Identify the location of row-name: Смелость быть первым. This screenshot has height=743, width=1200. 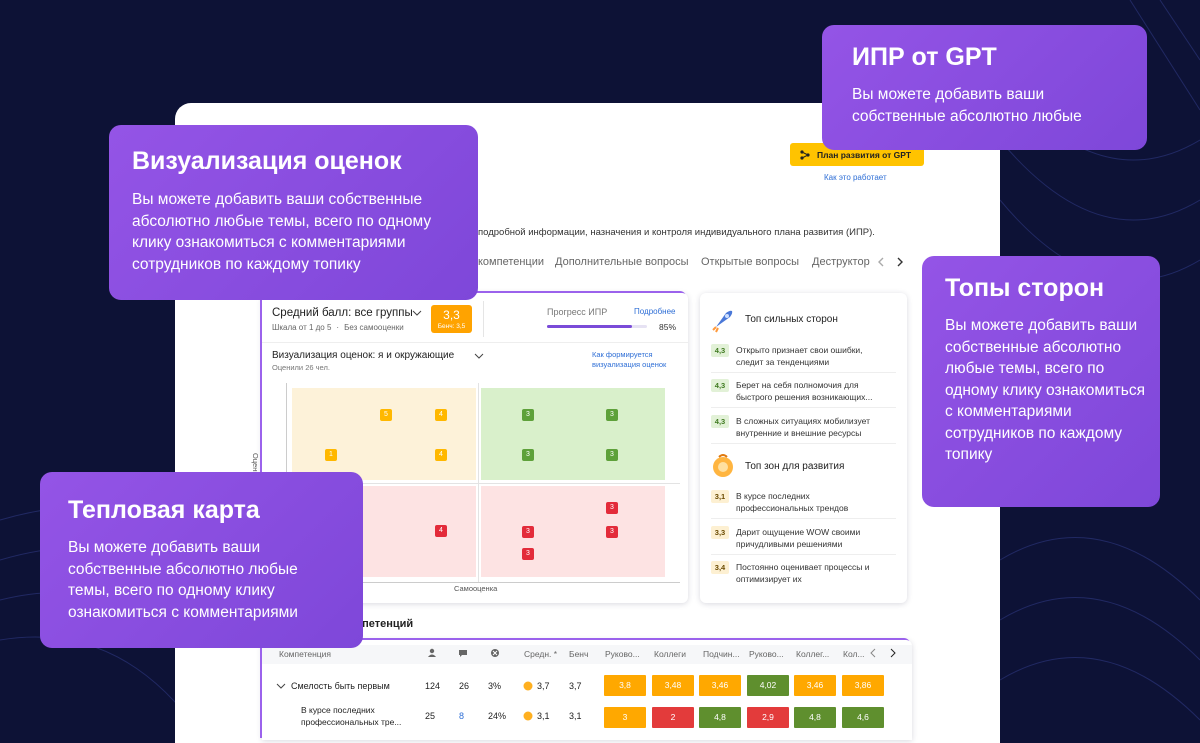
(340, 686).